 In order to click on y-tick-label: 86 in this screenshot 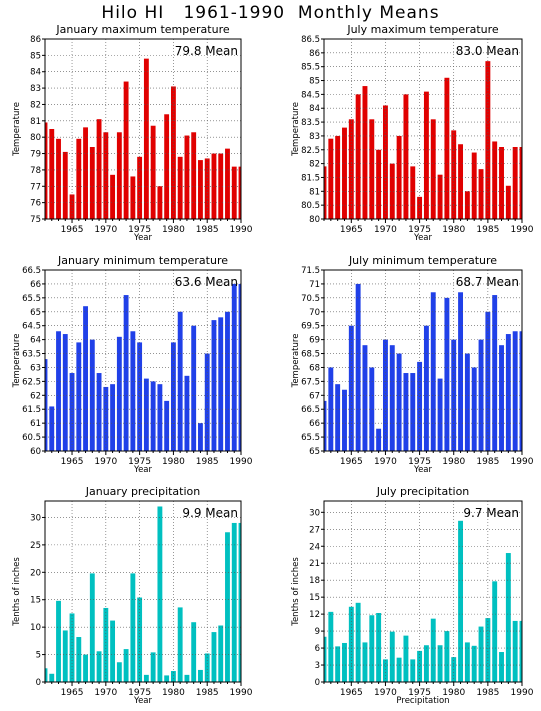, I will do `click(35, 40)`.